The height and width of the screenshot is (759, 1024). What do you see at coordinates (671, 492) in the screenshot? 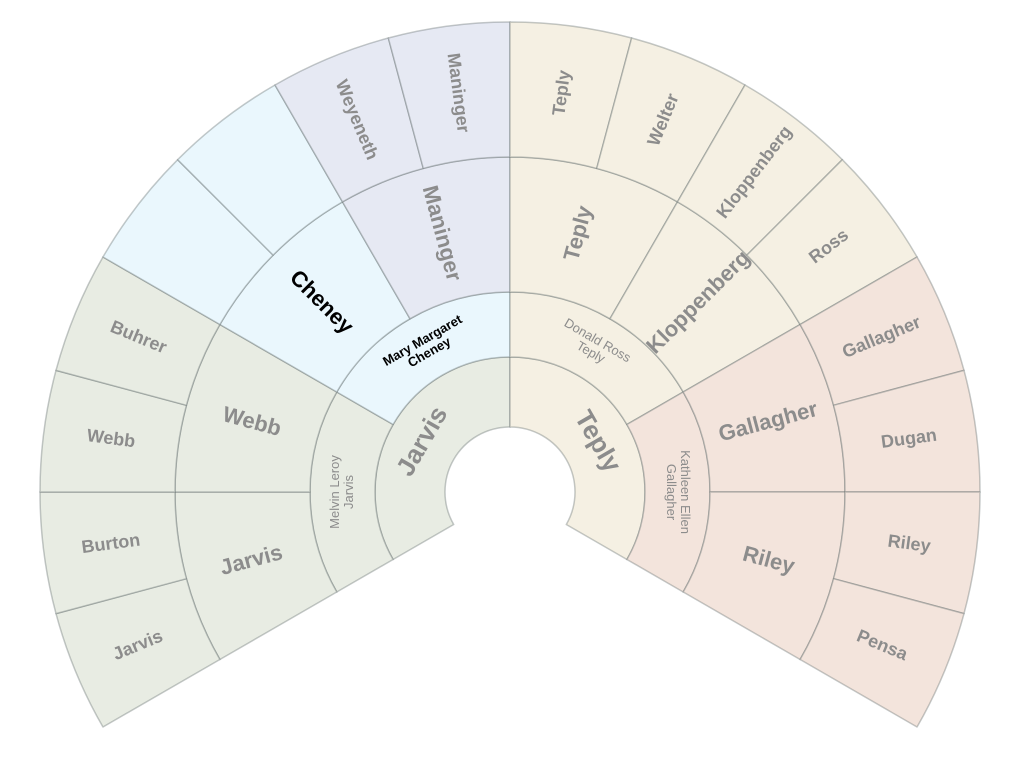
I see `name-line: Gallagher` at bounding box center [671, 492].